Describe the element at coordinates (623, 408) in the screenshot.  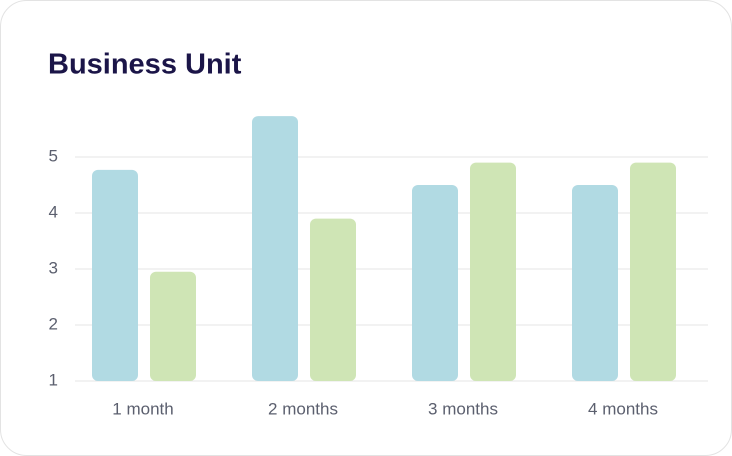
I see `x-tick-label: 4 months` at that location.